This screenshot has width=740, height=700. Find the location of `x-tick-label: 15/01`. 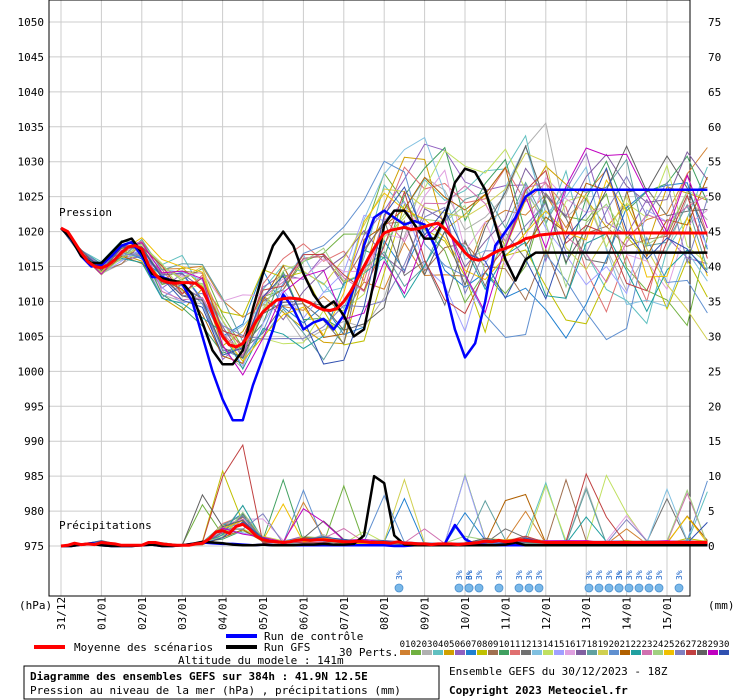

x-tick-label: 15/01 is located at coordinates (667, 613).